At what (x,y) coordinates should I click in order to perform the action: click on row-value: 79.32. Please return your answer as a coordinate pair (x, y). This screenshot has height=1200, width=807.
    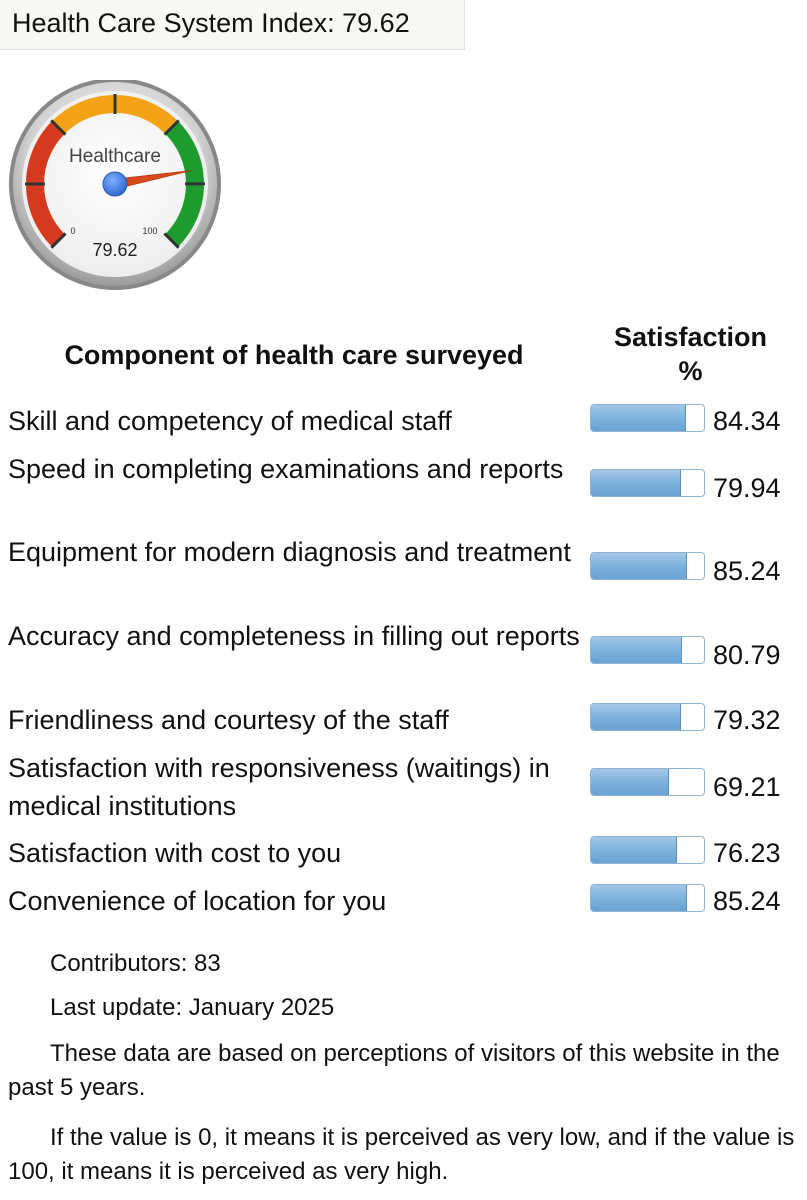
    Looking at the image, I should click on (747, 720).